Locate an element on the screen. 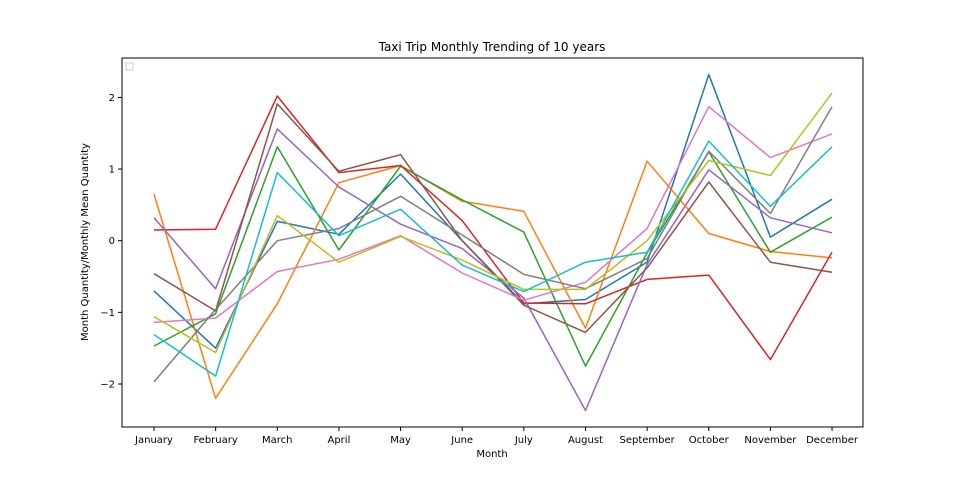 The width and height of the screenshot is (960, 480). y-axis-label: Month Quantity/Monthly Mean Quantity is located at coordinates (85, 242).